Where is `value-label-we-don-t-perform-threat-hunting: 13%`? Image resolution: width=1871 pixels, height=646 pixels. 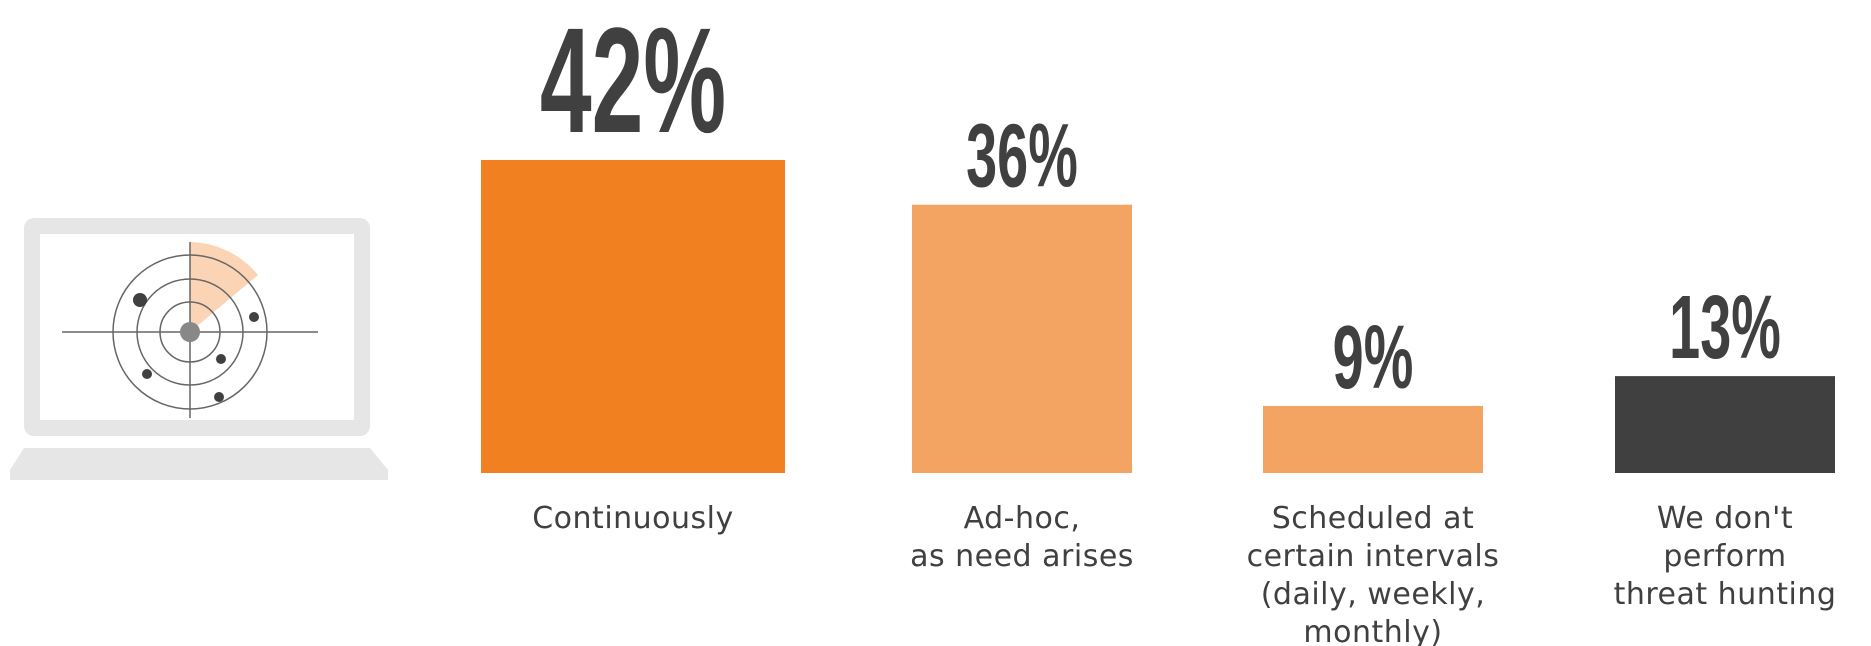 value-label-we-don-t-perform-threat-hunting: 13% is located at coordinates (1725, 326).